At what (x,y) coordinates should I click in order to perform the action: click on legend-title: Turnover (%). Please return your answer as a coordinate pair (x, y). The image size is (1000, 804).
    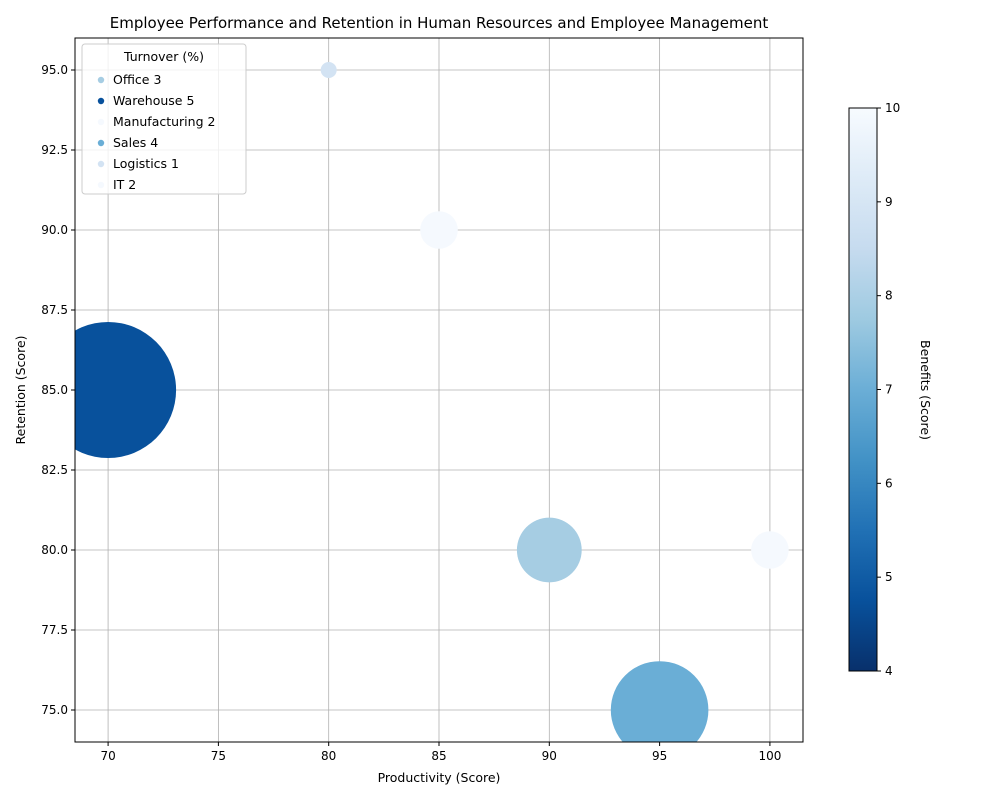
    Looking at the image, I should click on (163, 56).